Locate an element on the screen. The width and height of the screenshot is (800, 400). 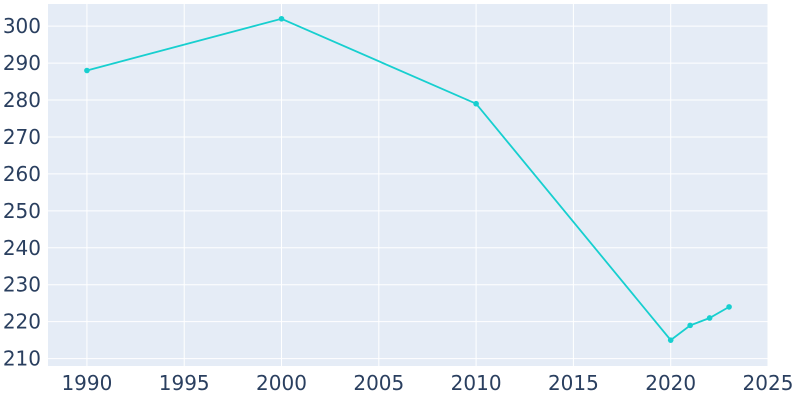
data-point-2010 is located at coordinates (476, 103).